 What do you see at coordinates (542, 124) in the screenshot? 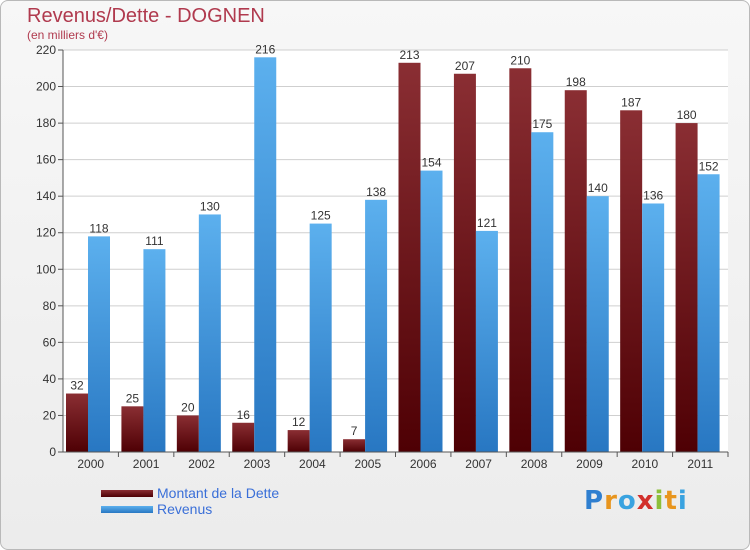
I see `data-label-revenus: 175` at bounding box center [542, 124].